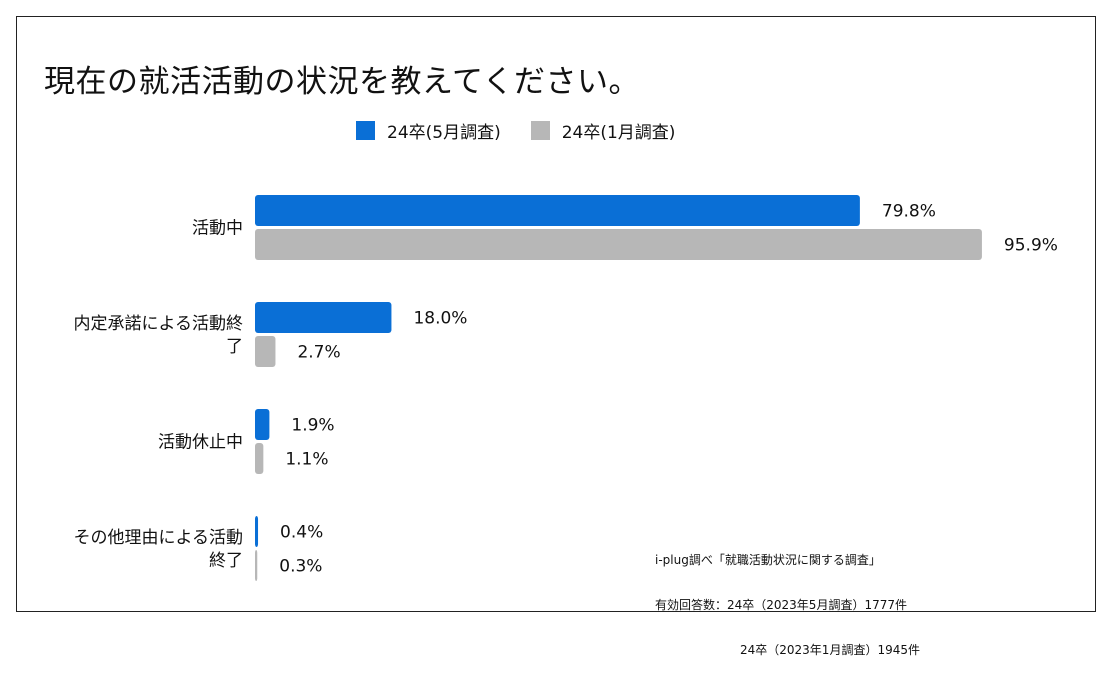 This screenshot has height=673, width=1120. What do you see at coordinates (540, 130) in the screenshot?
I see `legend-swatch-january` at bounding box center [540, 130].